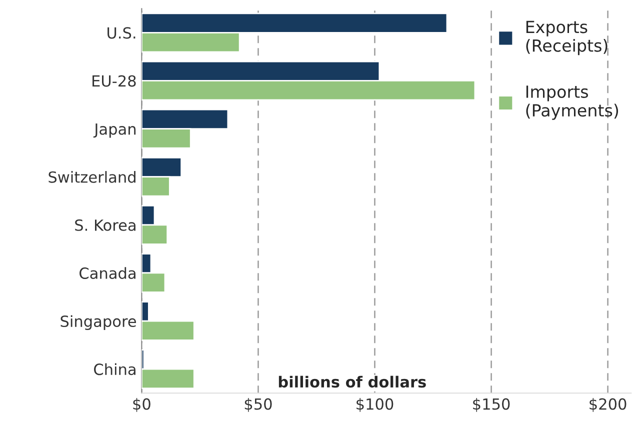  Describe the element at coordinates (114, 81) in the screenshot. I see `y-tick-label: EU-28` at that location.